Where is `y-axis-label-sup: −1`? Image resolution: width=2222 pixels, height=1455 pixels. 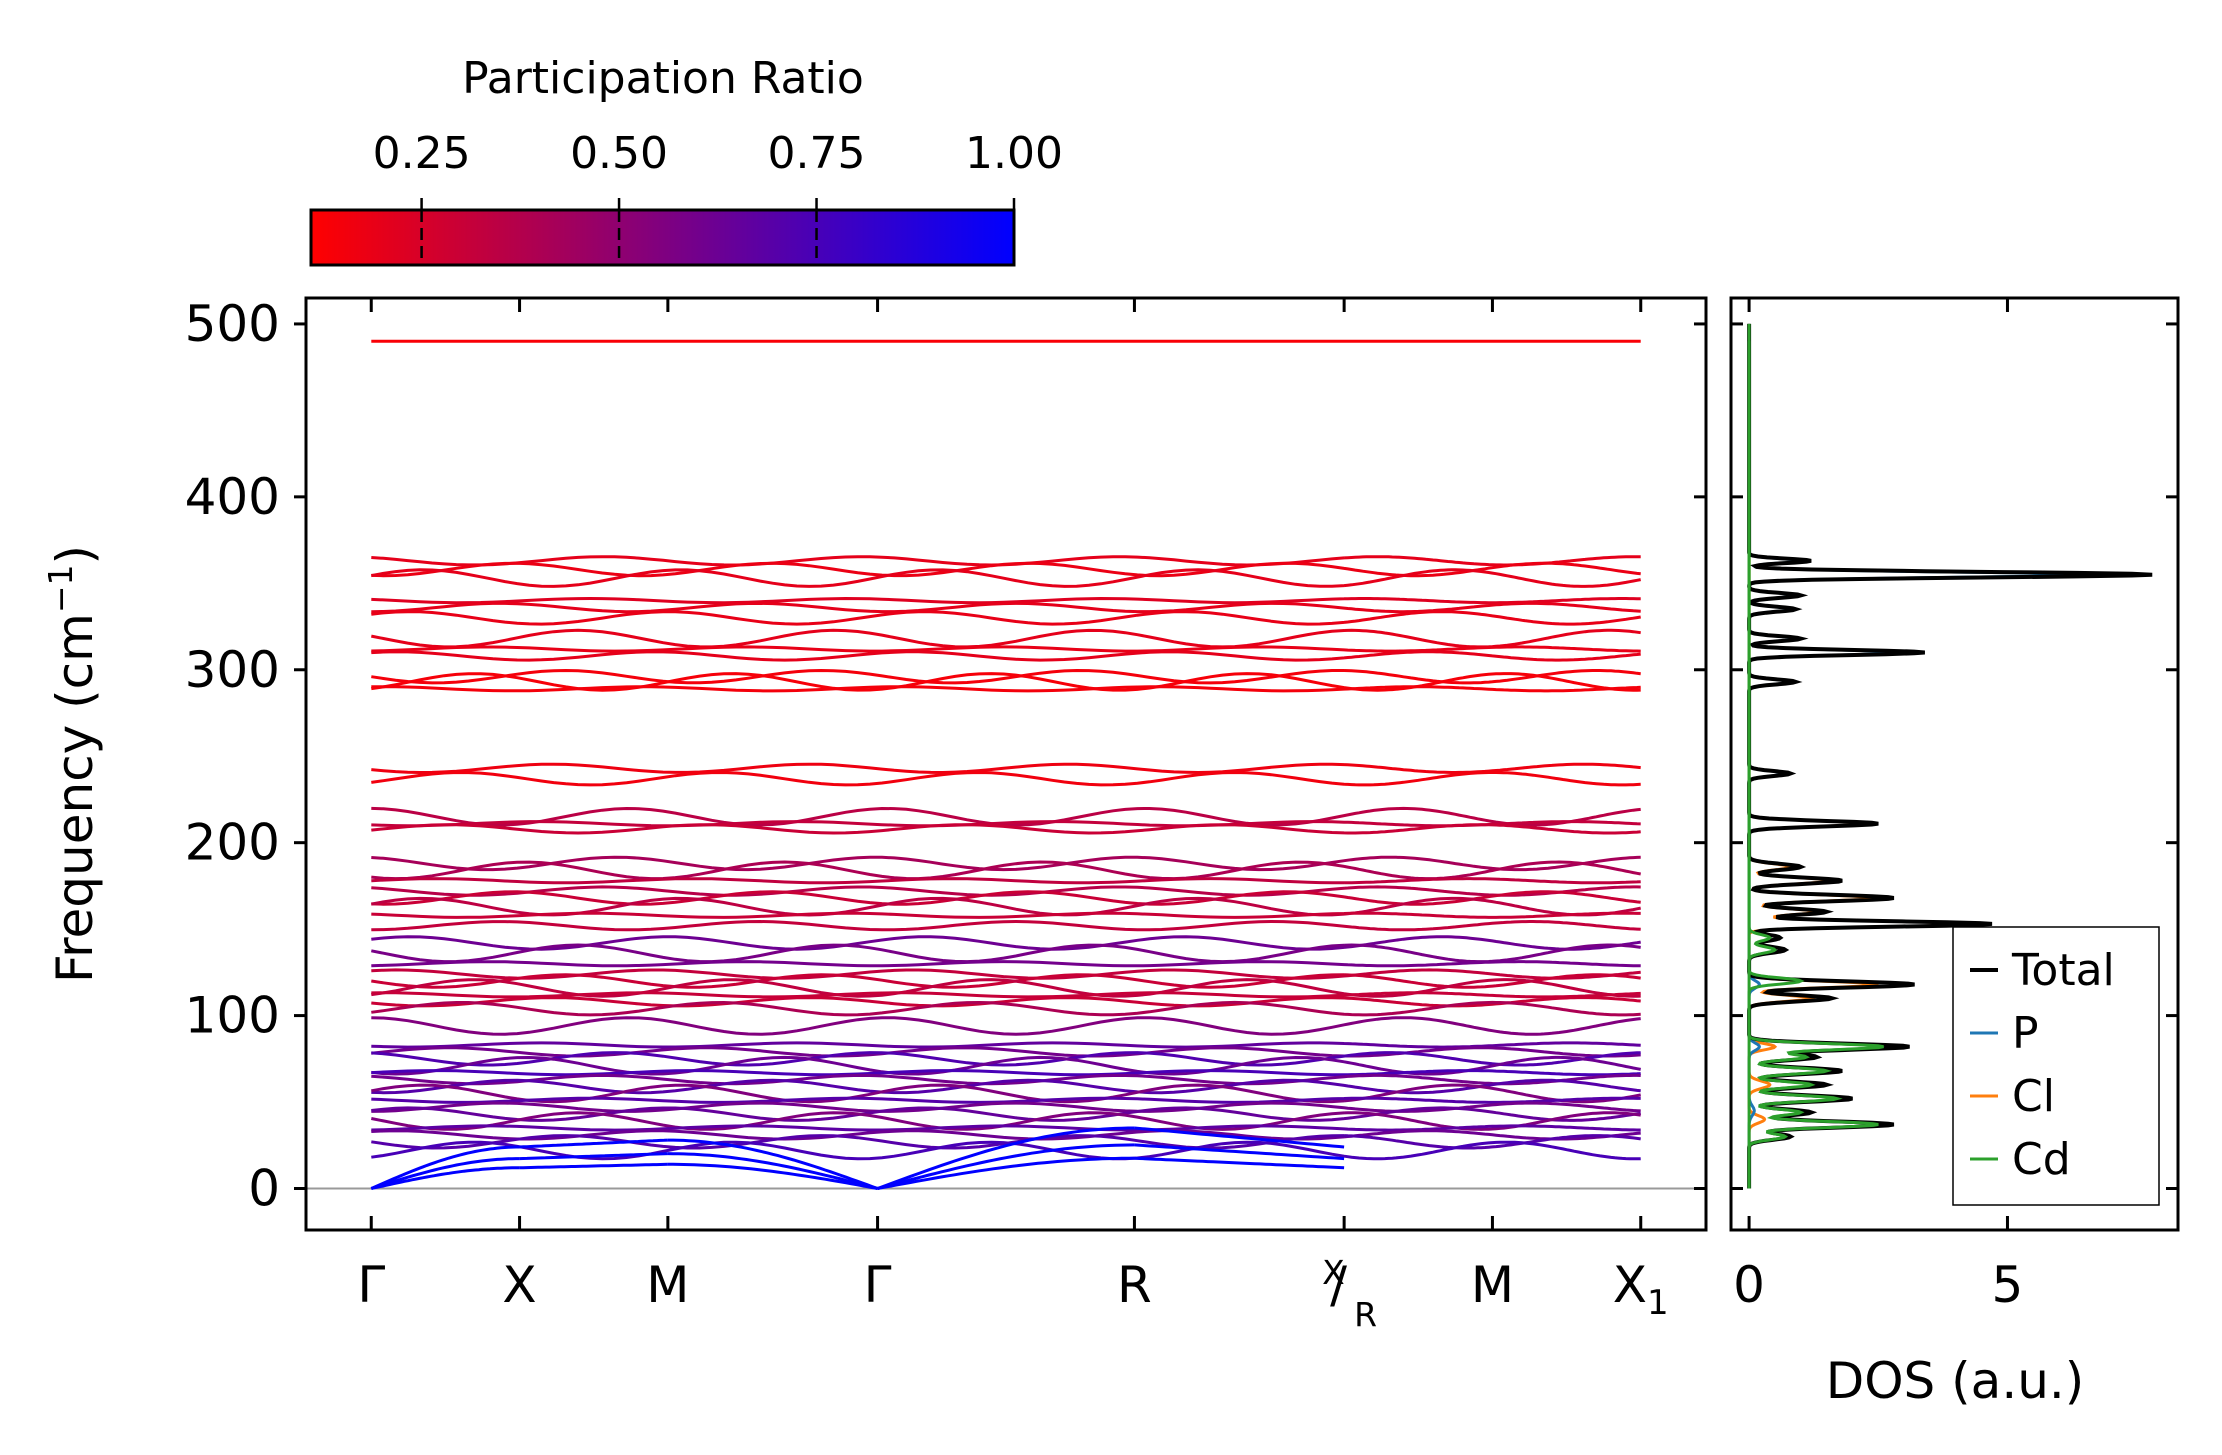 y-axis-label-sup: −1 is located at coordinates (60, 588).